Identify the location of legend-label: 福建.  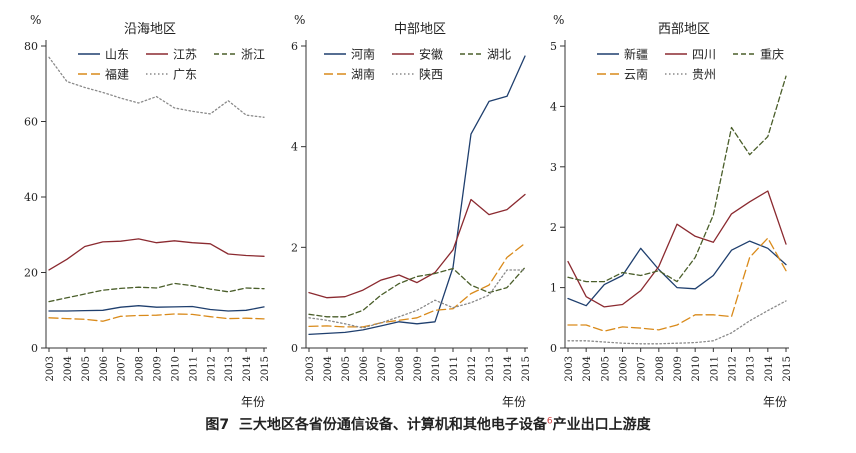
(117, 74).